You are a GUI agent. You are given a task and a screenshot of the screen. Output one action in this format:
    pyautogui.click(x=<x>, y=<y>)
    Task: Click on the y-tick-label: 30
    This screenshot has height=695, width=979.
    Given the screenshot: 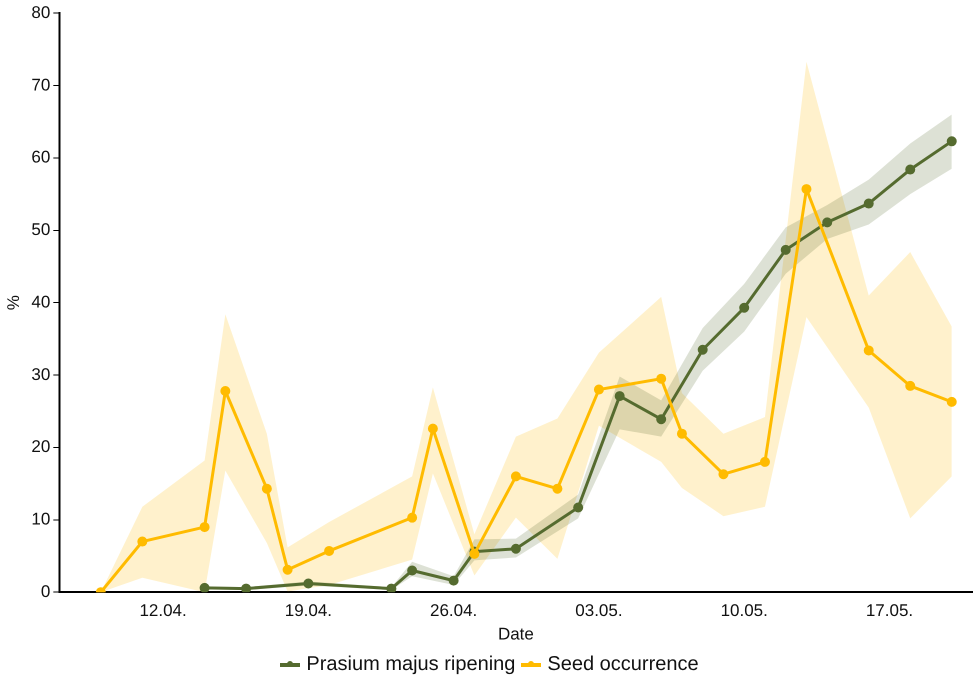 What is the action you would take?
    pyautogui.click(x=40, y=374)
    